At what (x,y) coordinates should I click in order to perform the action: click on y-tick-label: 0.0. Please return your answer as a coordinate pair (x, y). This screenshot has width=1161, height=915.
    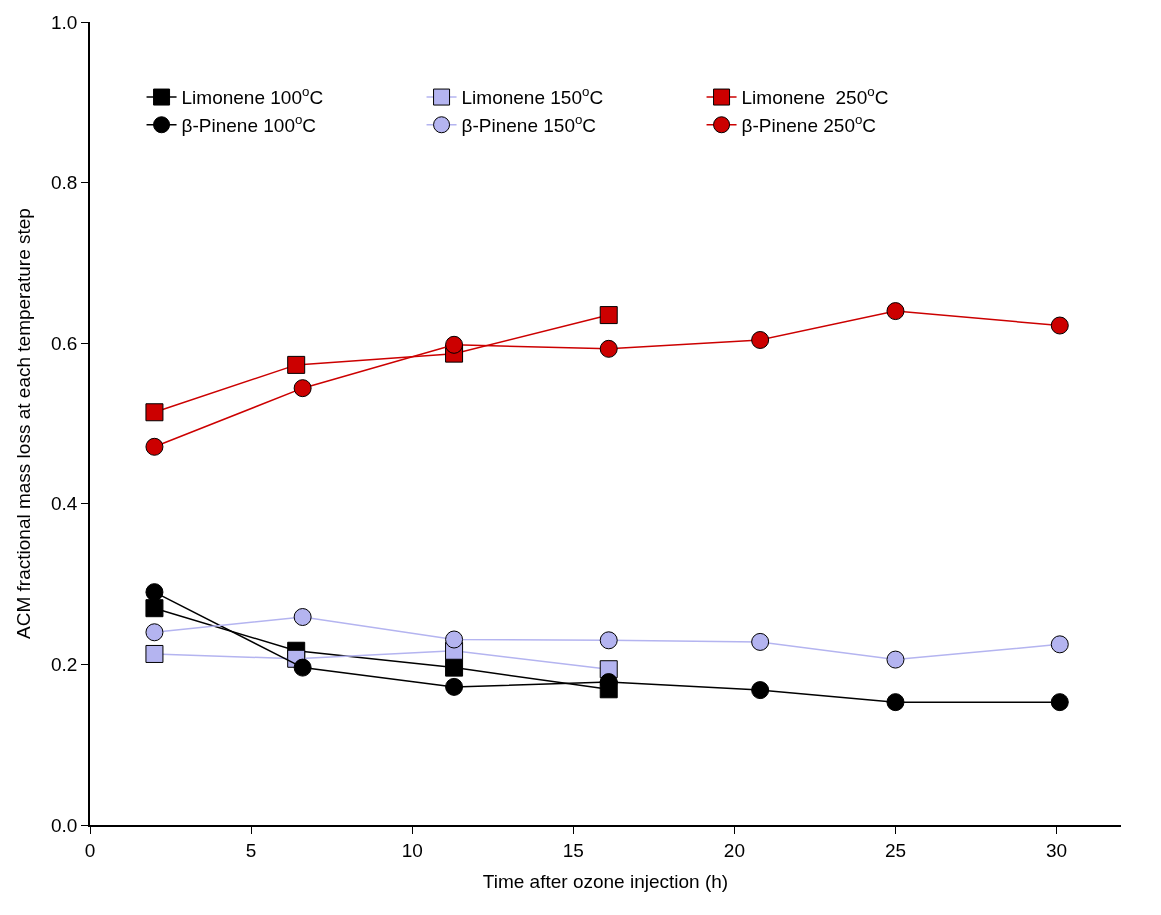
    Looking at the image, I should click on (64, 825).